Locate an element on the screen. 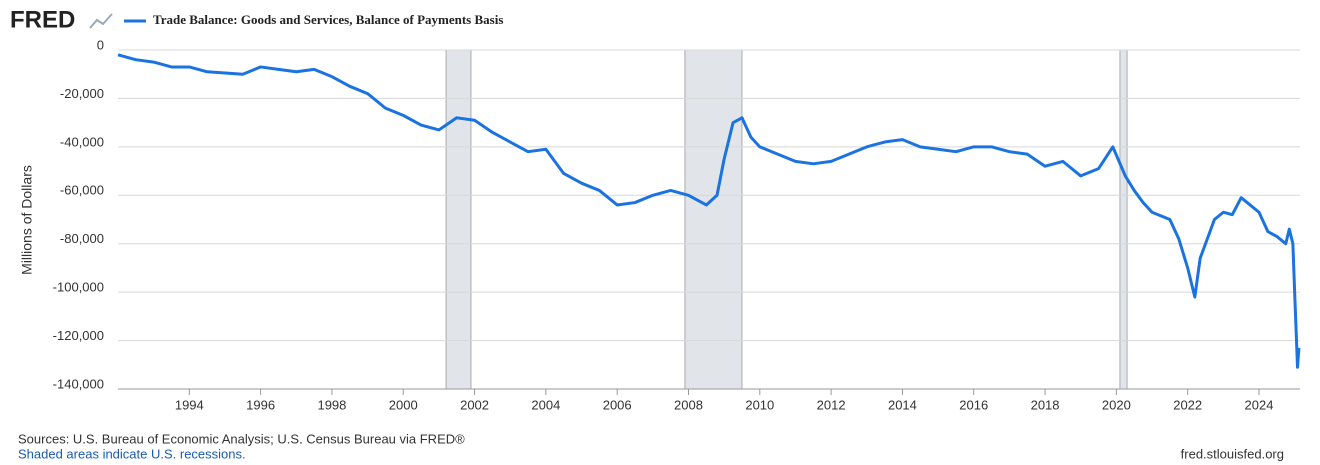 This screenshot has height=465, width=1320. x-tick-label: 2024 is located at coordinates (1259, 404).